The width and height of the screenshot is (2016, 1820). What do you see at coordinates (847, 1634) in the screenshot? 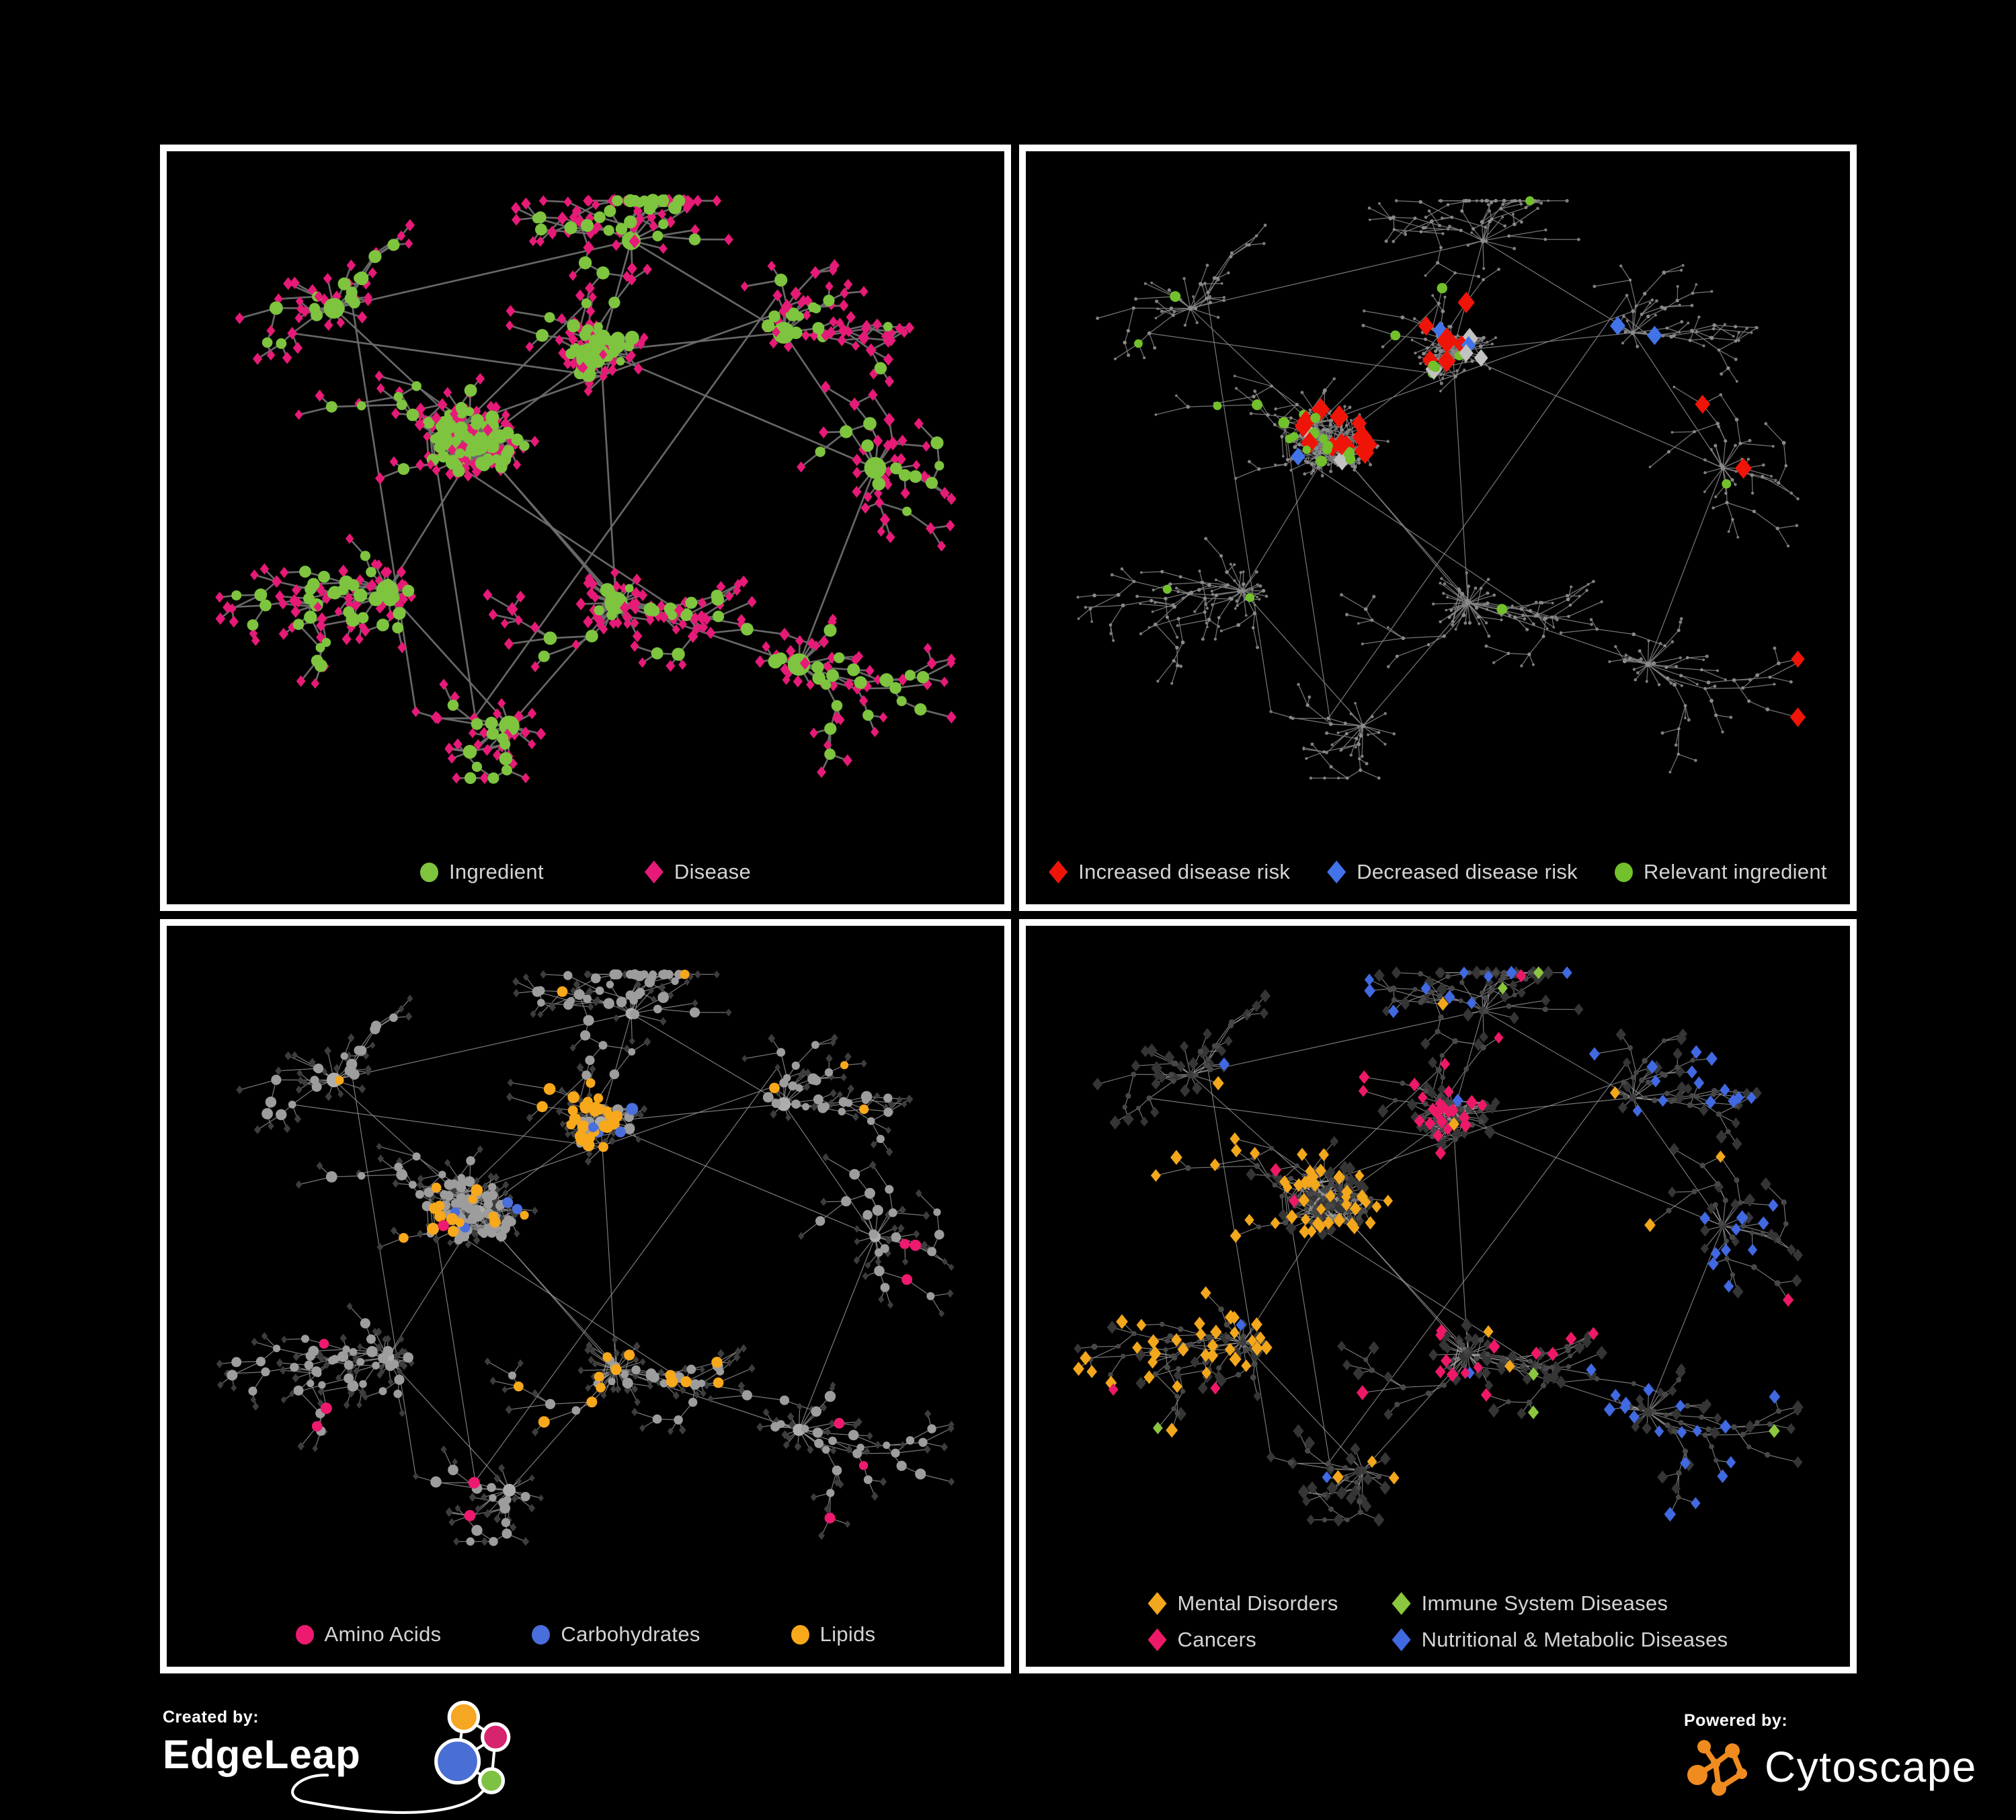
I see `legend-label: Lipids` at bounding box center [847, 1634].